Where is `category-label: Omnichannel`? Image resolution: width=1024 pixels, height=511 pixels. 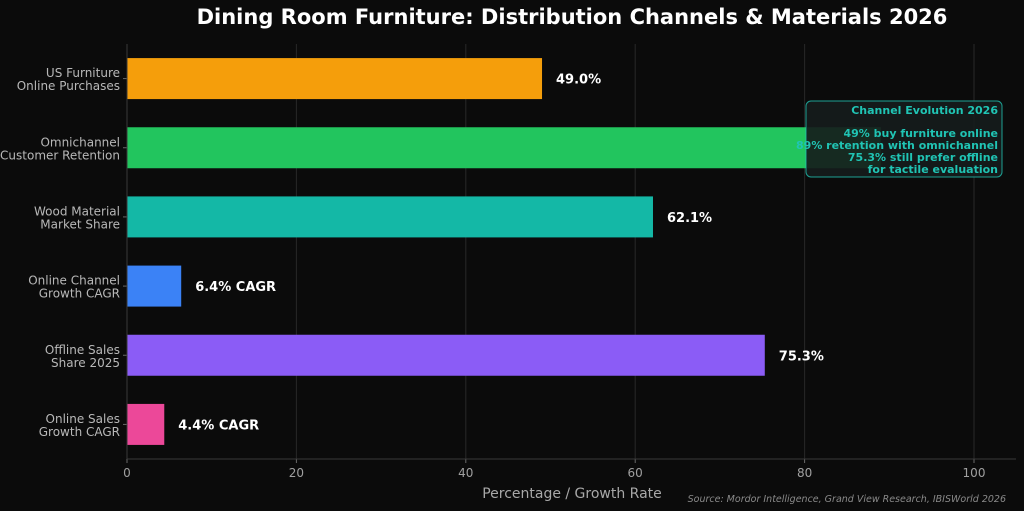
category-label: Omnichannel is located at coordinates (80, 142).